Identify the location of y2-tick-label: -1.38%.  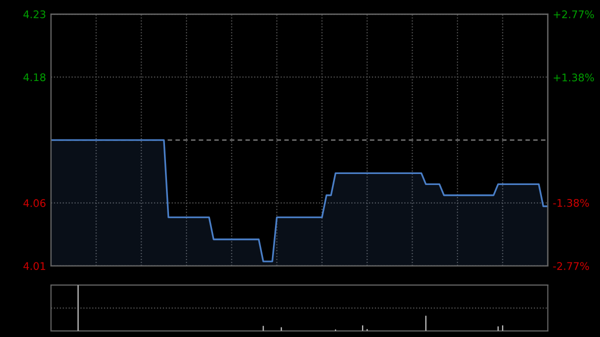
(571, 202).